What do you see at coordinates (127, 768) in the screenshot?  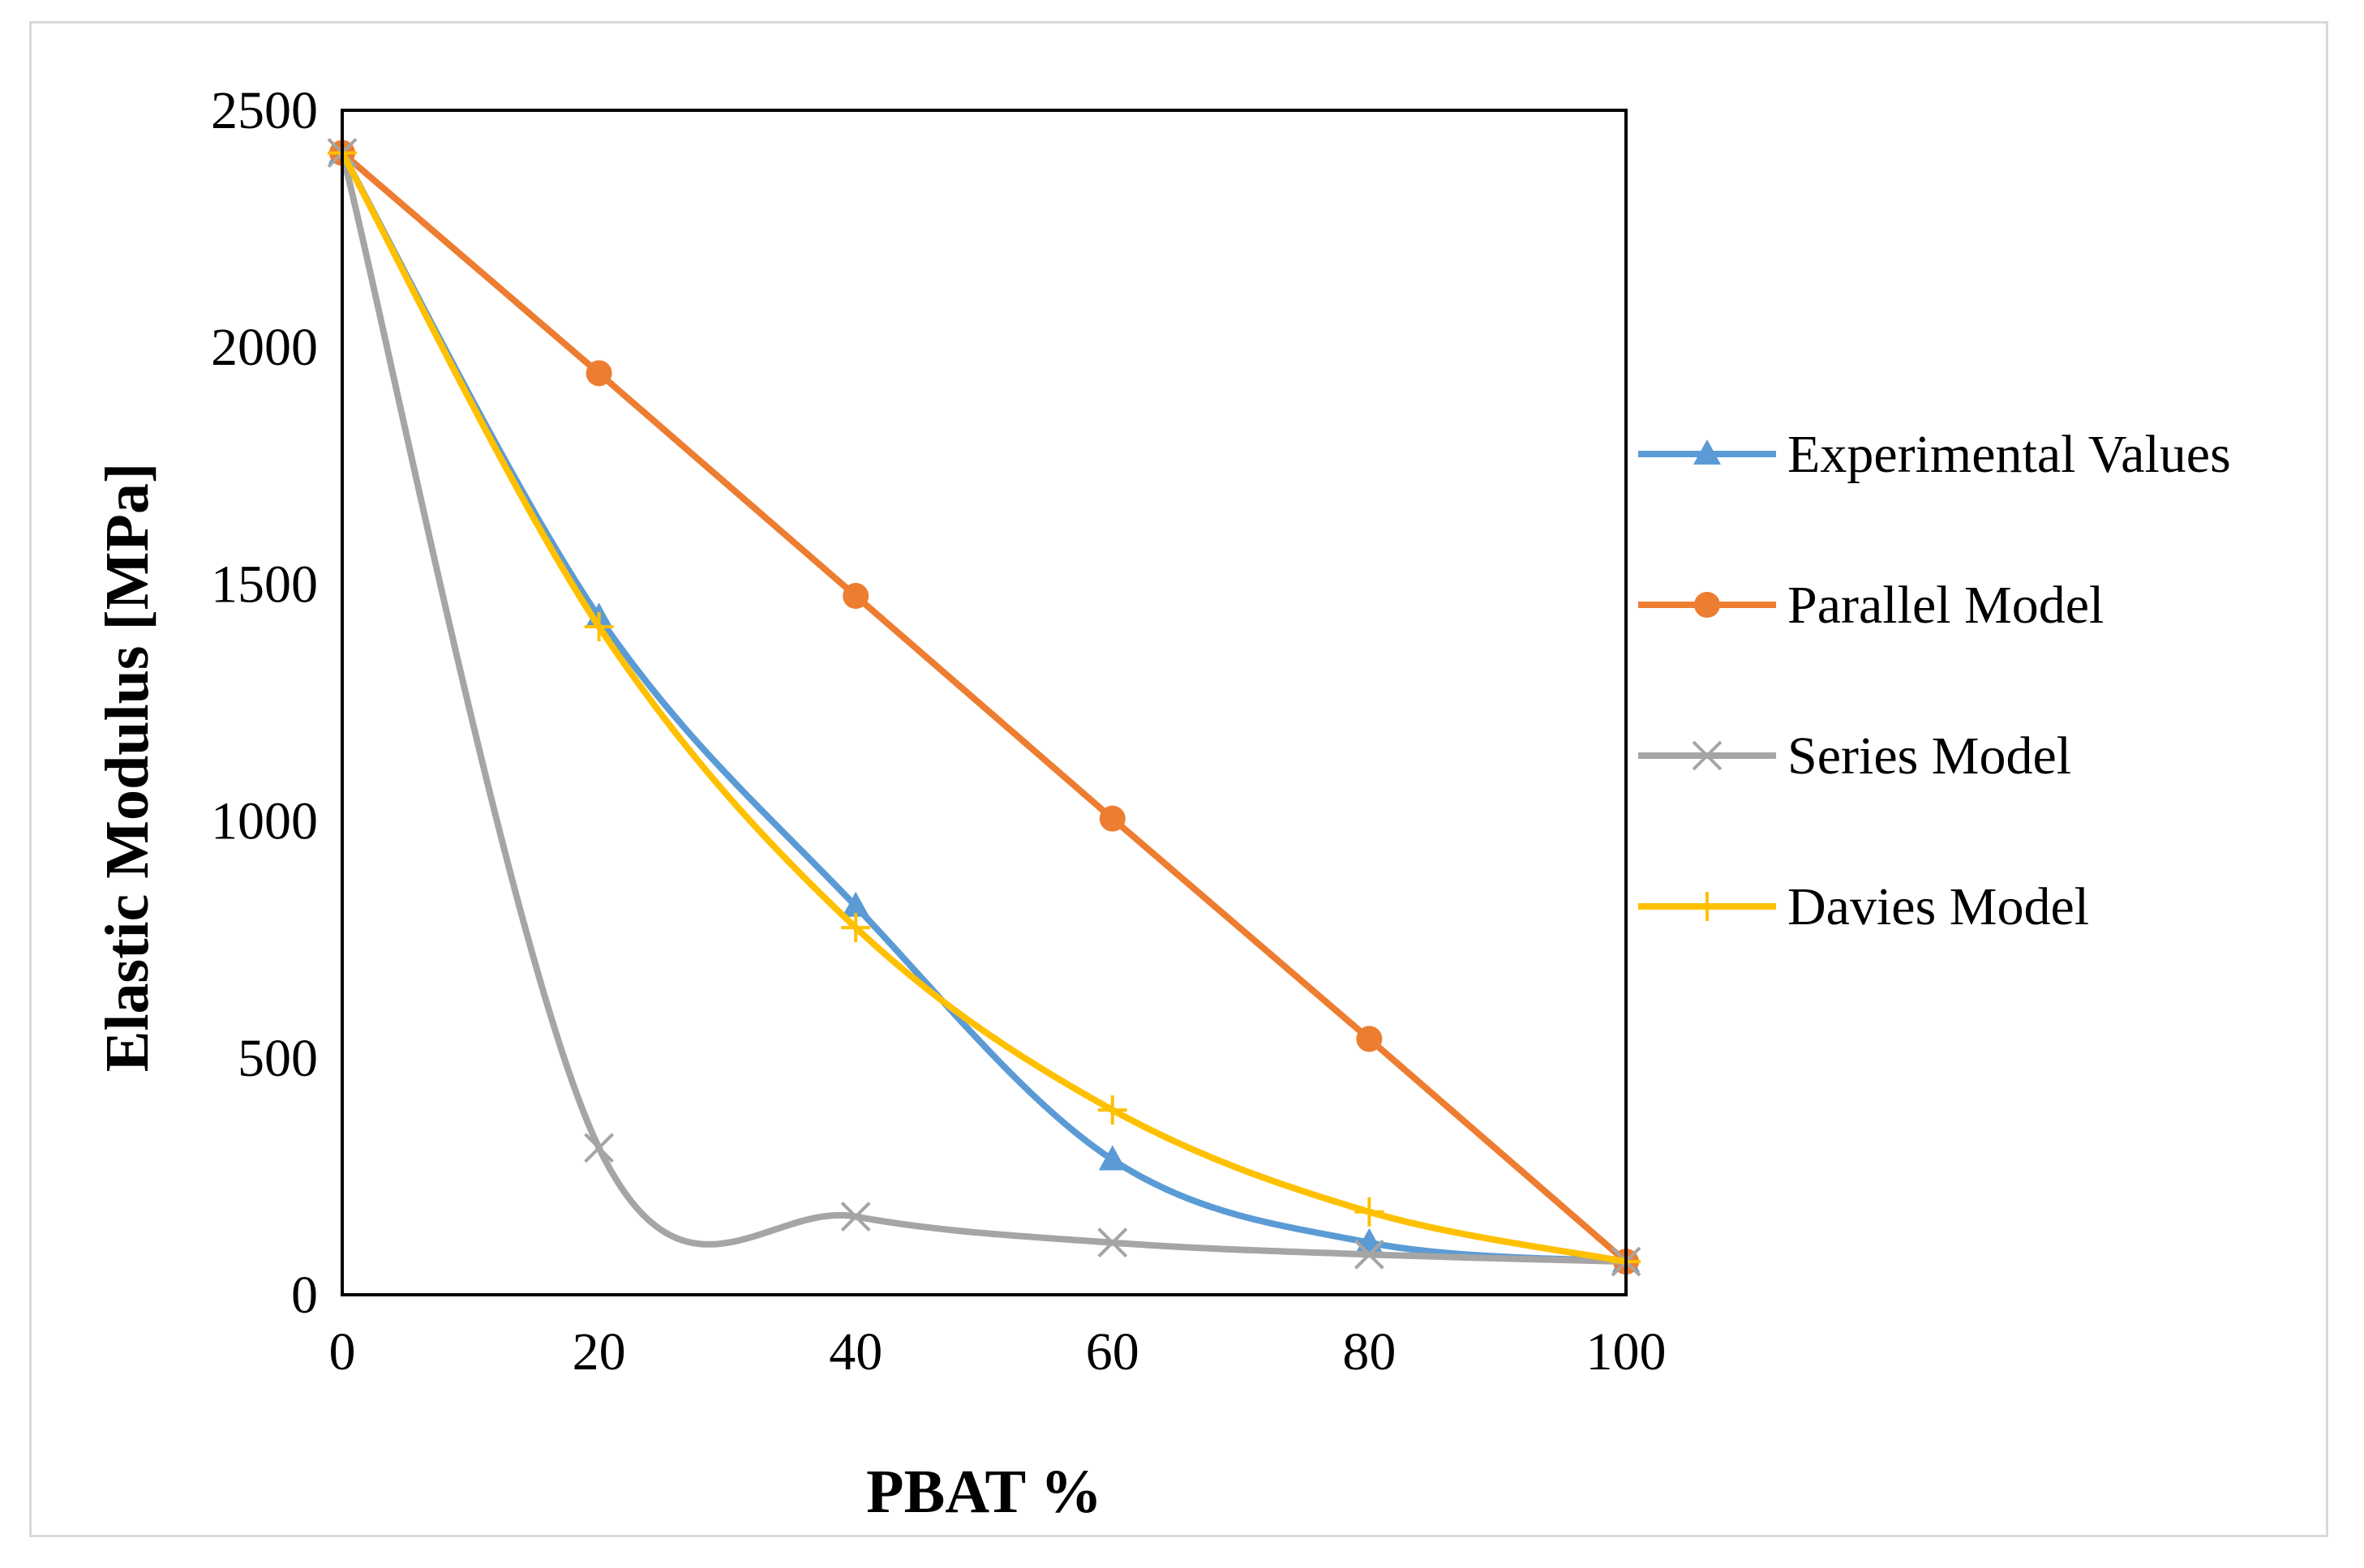 I see `y-axis-title: Elastic Modulus [MPa]` at bounding box center [127, 768].